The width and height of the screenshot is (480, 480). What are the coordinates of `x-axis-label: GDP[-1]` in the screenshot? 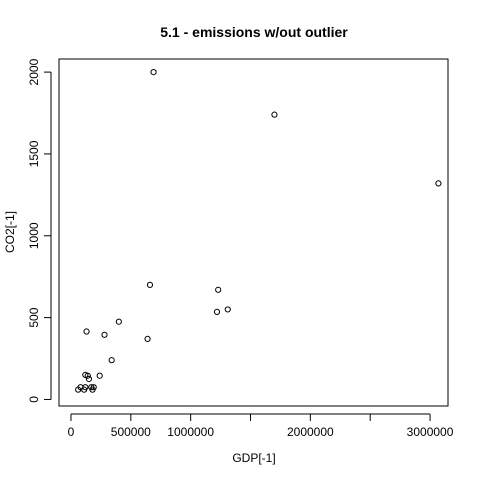 It's located at (253, 458).